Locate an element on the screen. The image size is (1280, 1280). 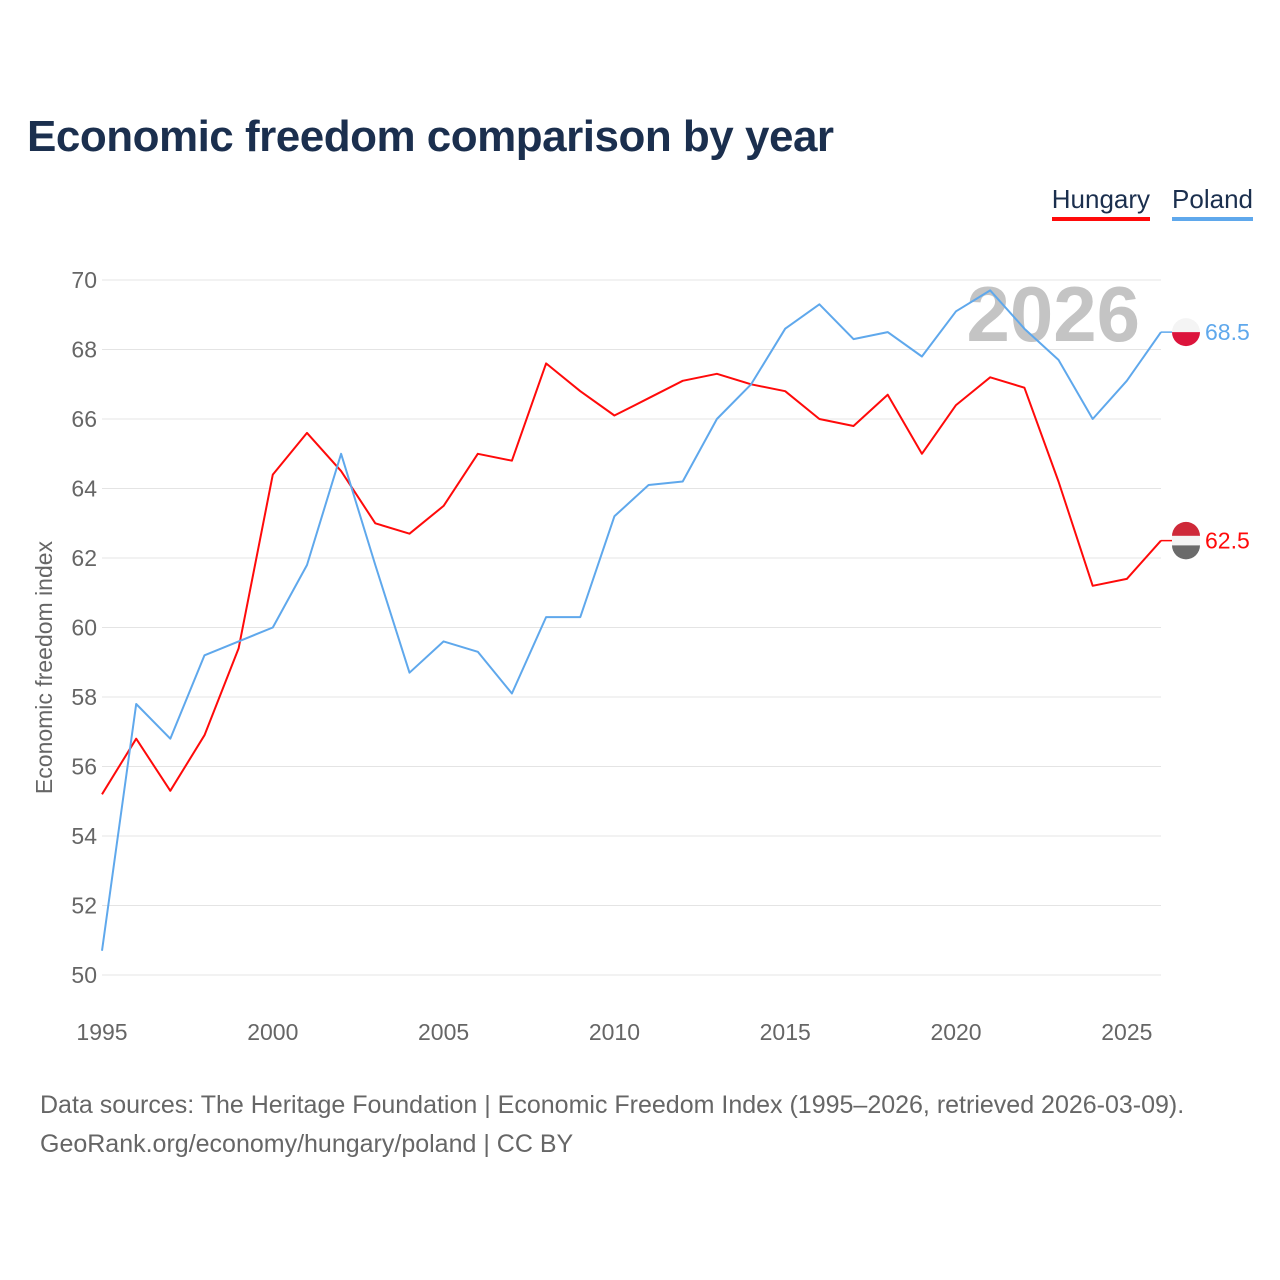
x-tick-label: 2005 is located at coordinates (443, 1032).